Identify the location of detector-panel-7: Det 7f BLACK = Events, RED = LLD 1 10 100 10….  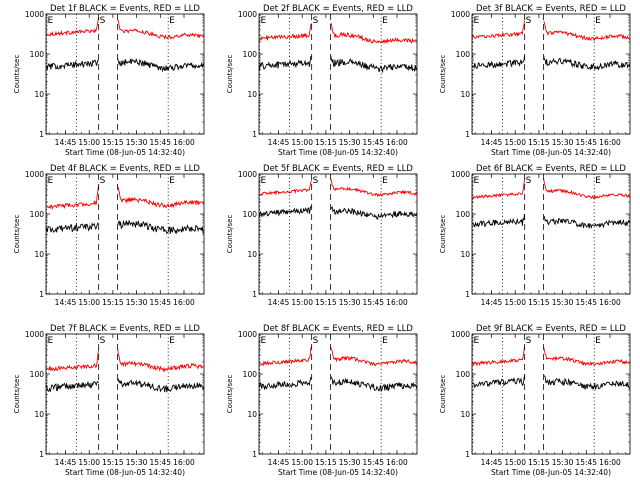
(109, 400).